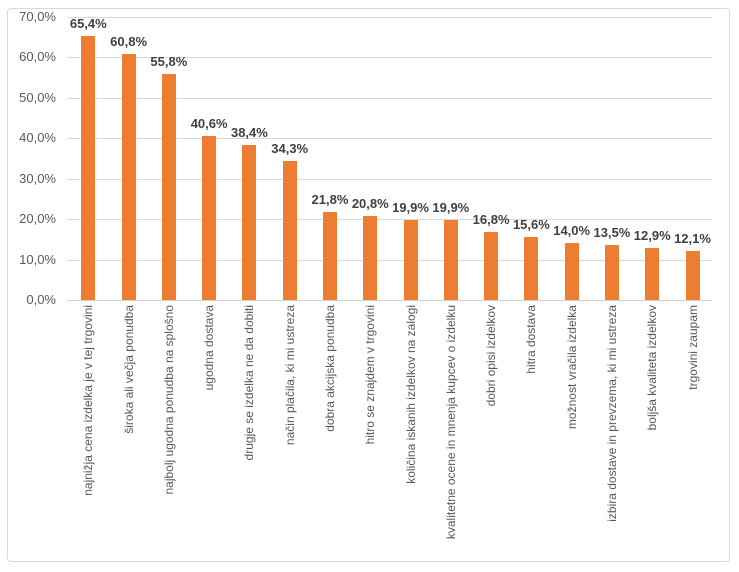 The height and width of the screenshot is (572, 739). I want to click on bar-value-label: 55,8%, so click(169, 62).